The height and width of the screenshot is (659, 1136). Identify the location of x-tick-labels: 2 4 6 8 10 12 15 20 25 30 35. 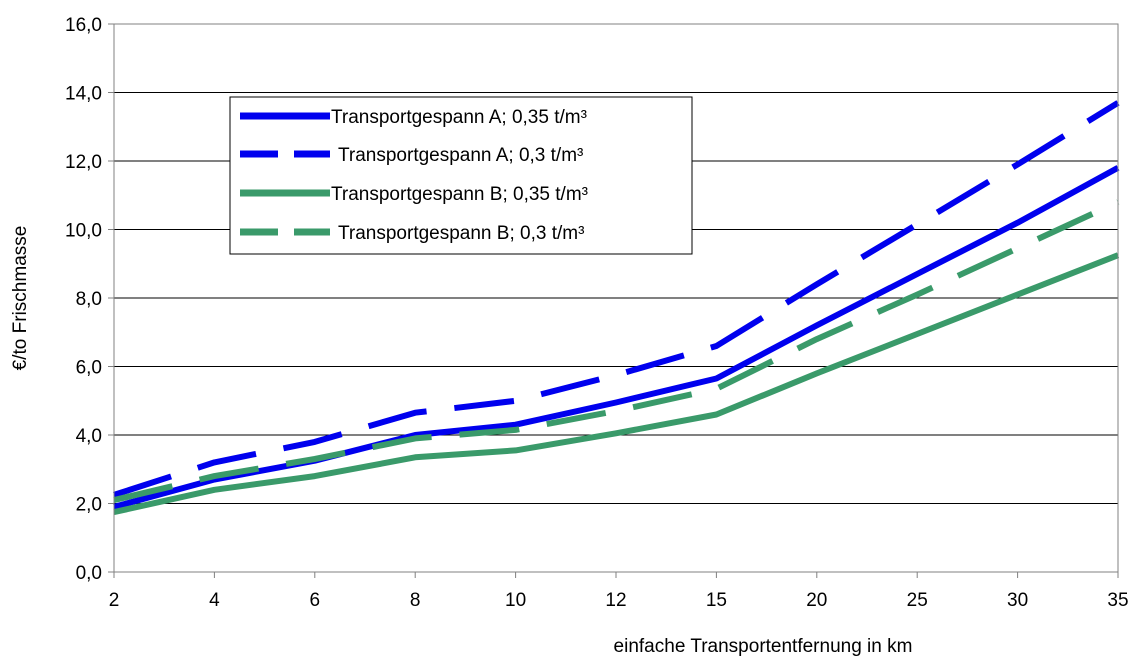
(619, 600).